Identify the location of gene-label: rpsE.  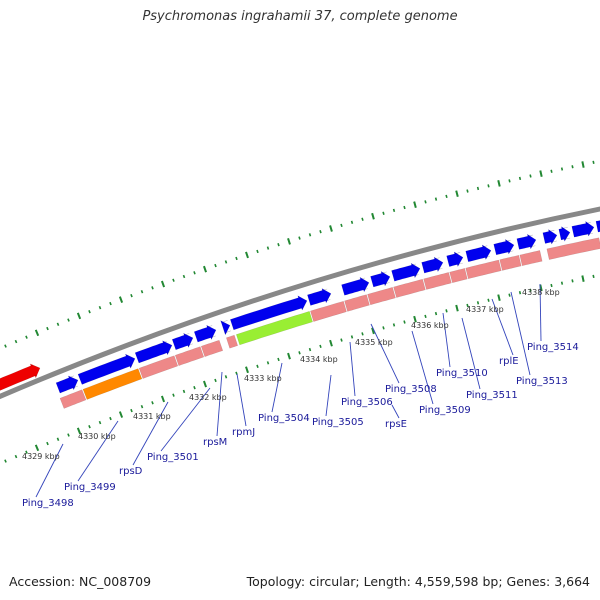
(396, 424).